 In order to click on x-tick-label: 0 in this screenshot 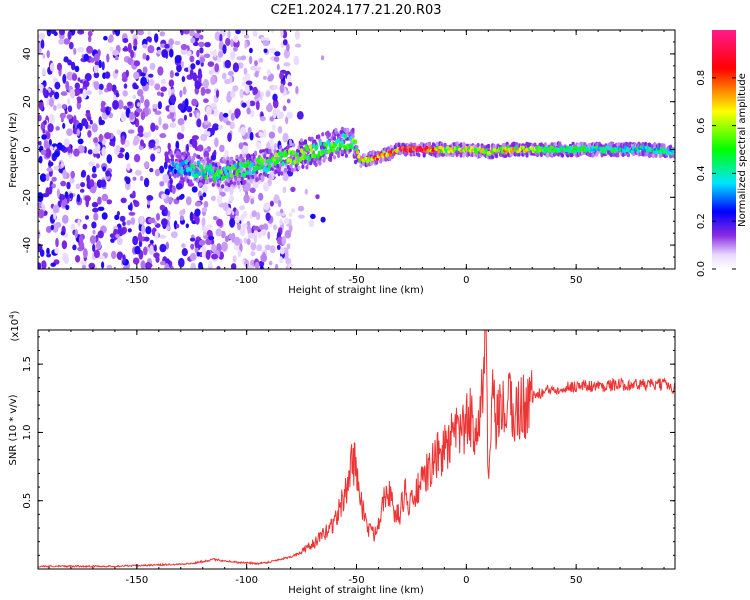, I will do `click(466, 280)`.